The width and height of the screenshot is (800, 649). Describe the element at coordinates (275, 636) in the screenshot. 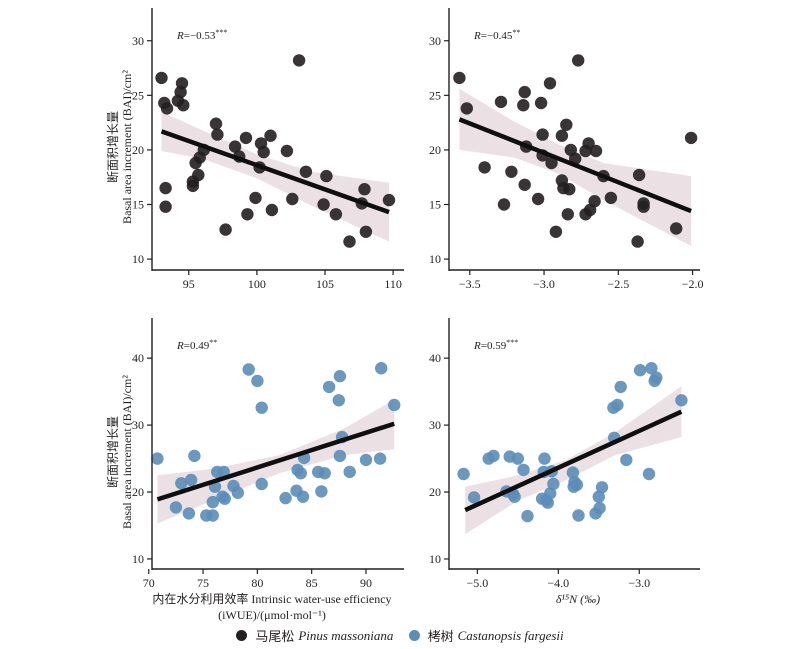

I see `legend-label-cn: 马尾松` at that location.